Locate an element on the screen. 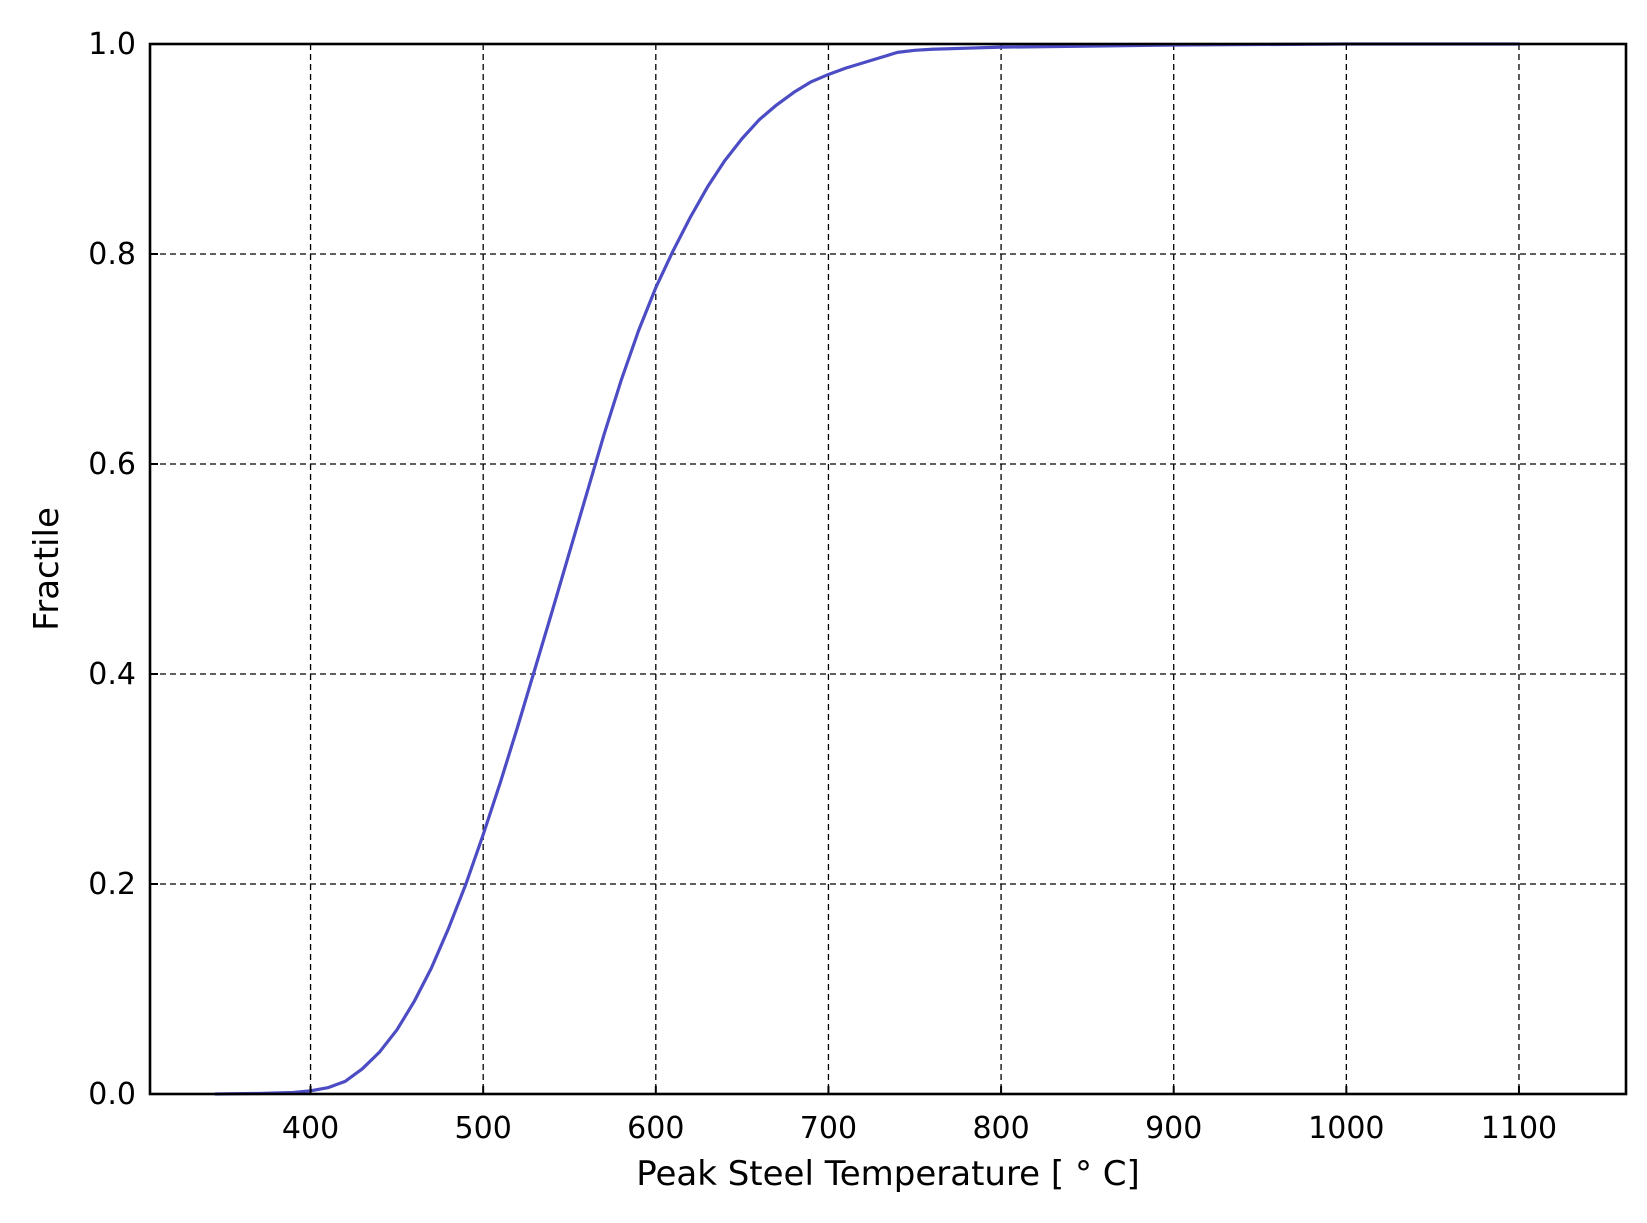 This screenshot has height=1223, width=1647. y-tick-label: 1.0 is located at coordinates (112, 44).